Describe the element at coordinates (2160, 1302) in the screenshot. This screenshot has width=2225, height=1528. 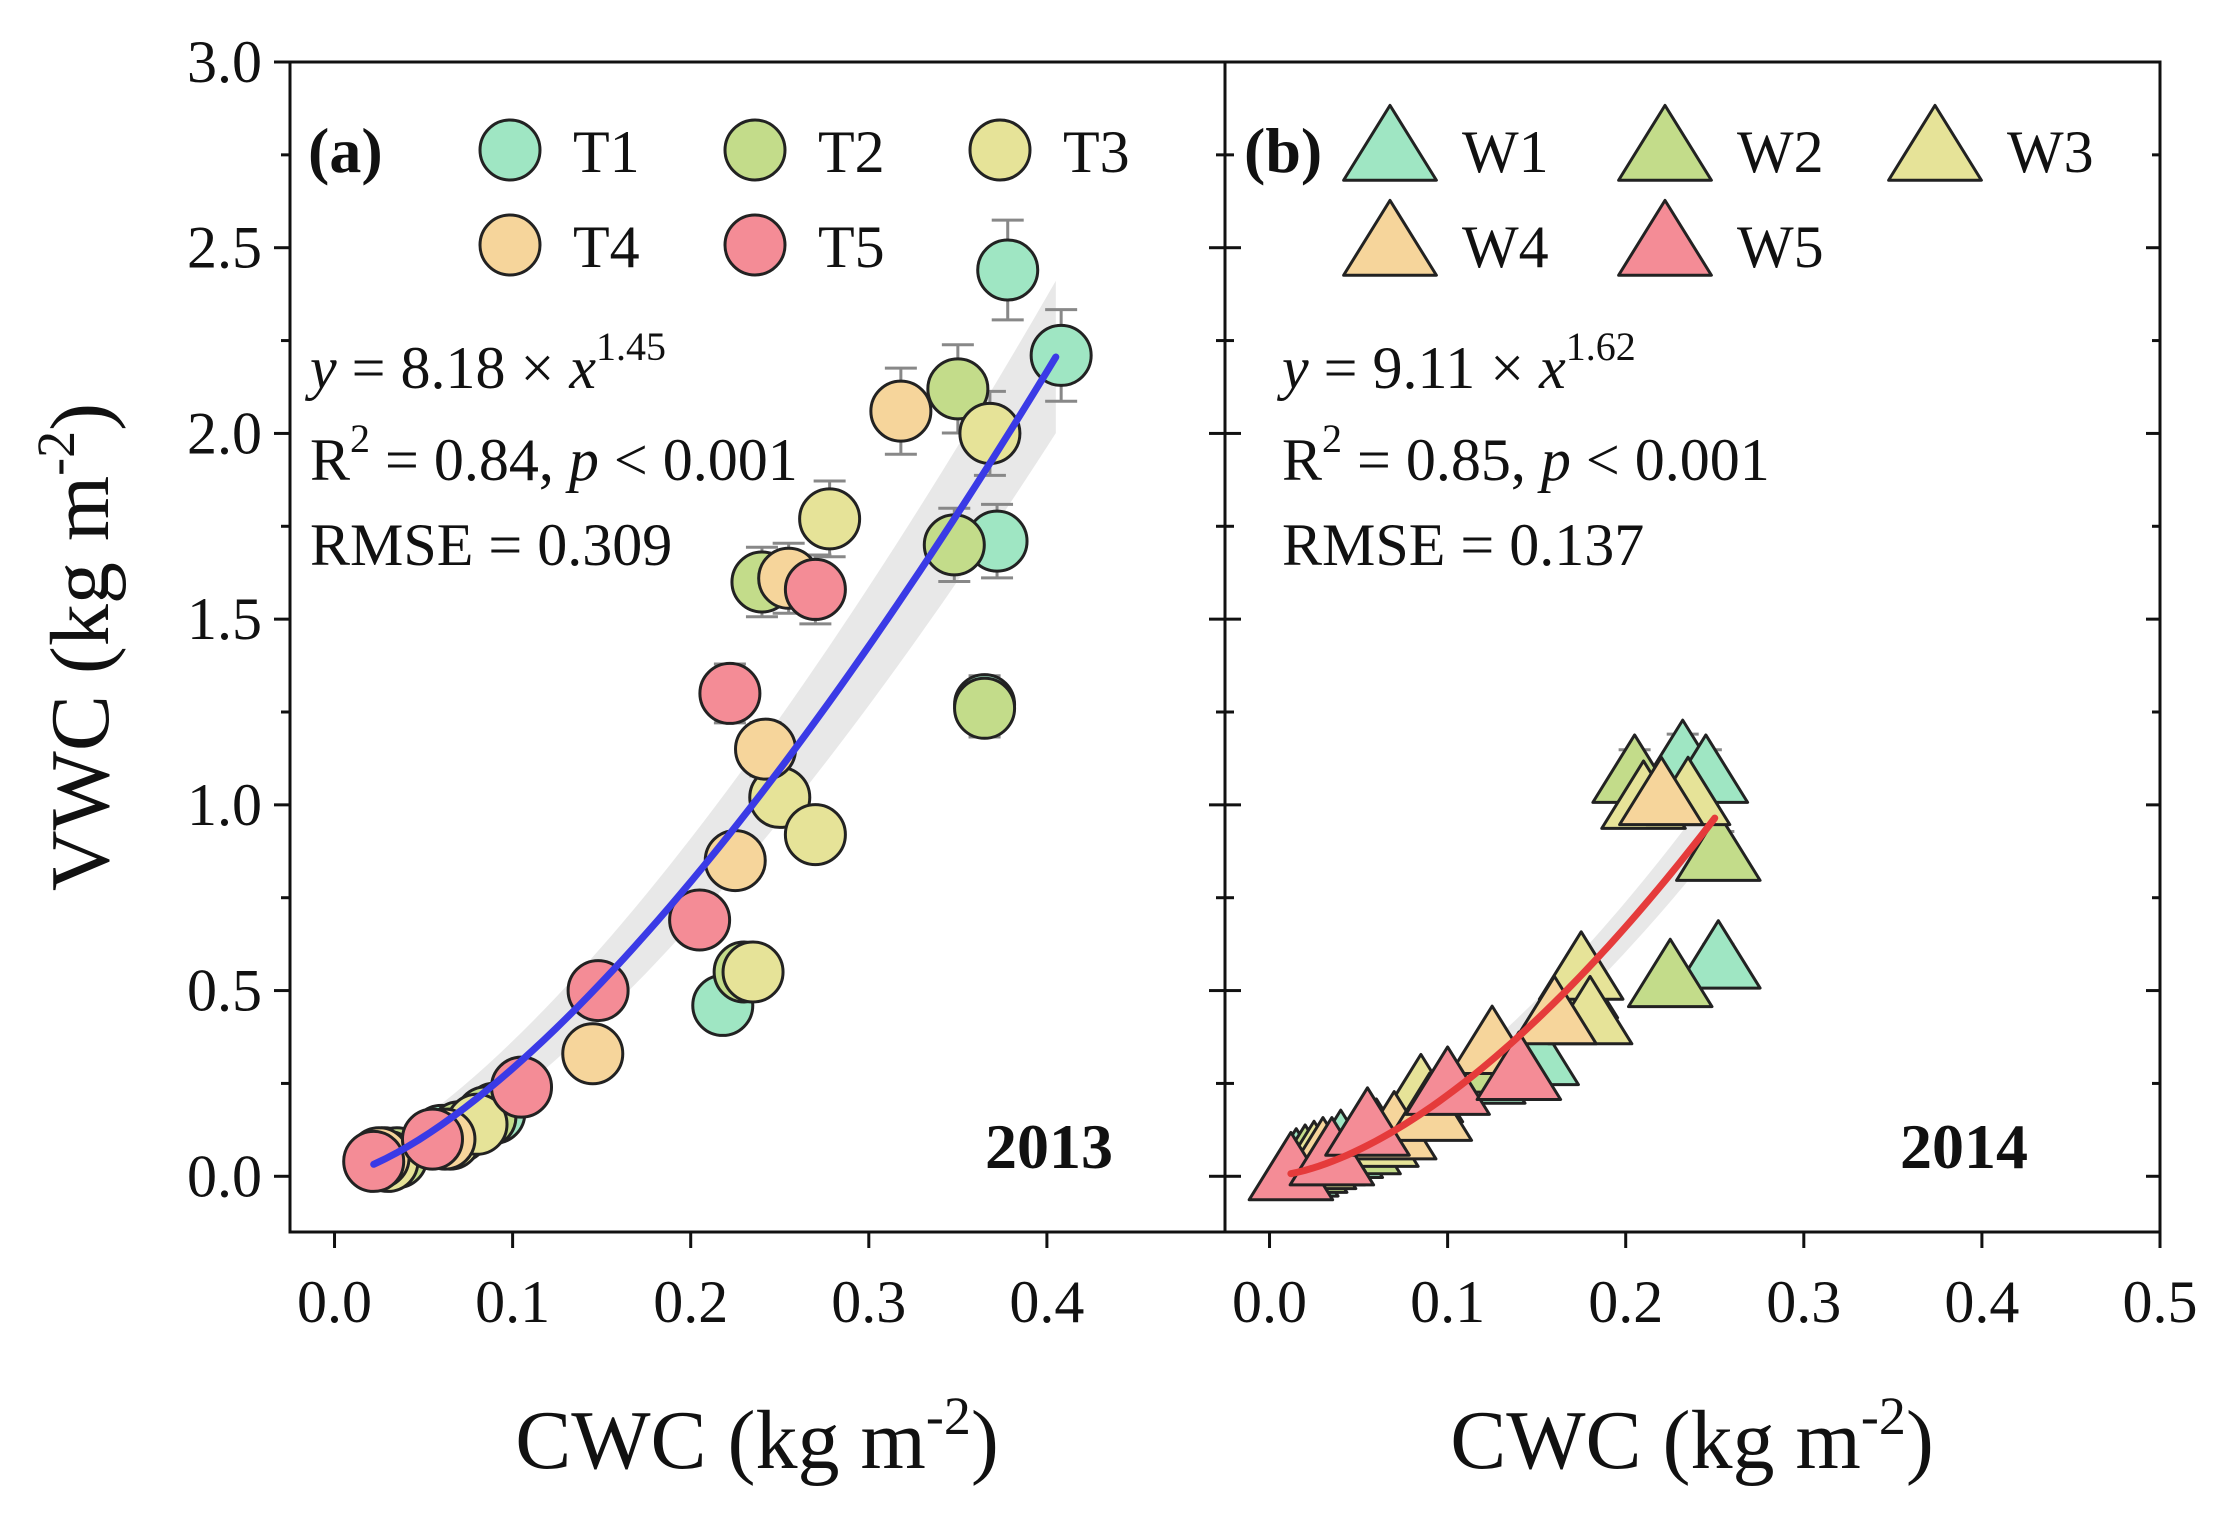
I see `x-tick-label: 0.5` at that location.